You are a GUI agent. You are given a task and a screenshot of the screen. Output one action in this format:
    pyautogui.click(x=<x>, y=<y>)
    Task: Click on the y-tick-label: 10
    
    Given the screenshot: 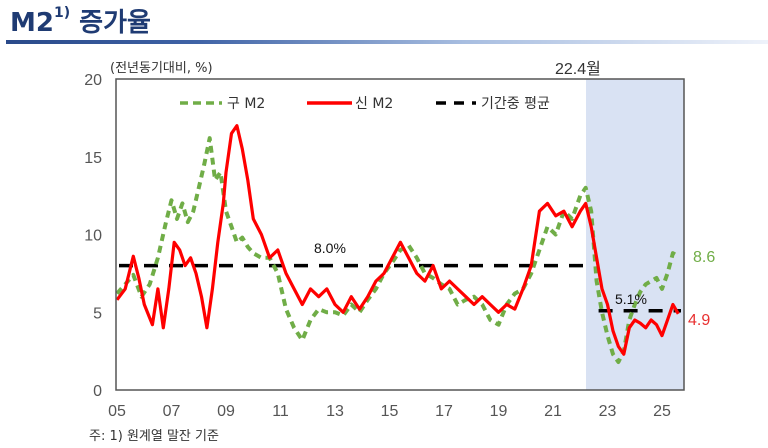 What is the action you would take?
    pyautogui.click(x=93, y=236)
    